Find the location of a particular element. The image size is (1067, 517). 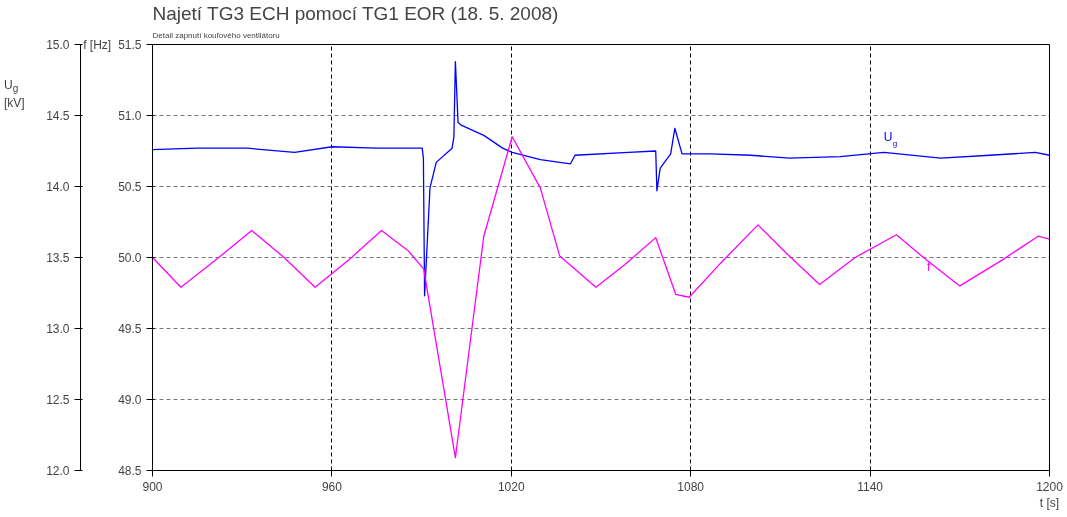

y-tick-label: 12.5 is located at coordinates (58, 400).